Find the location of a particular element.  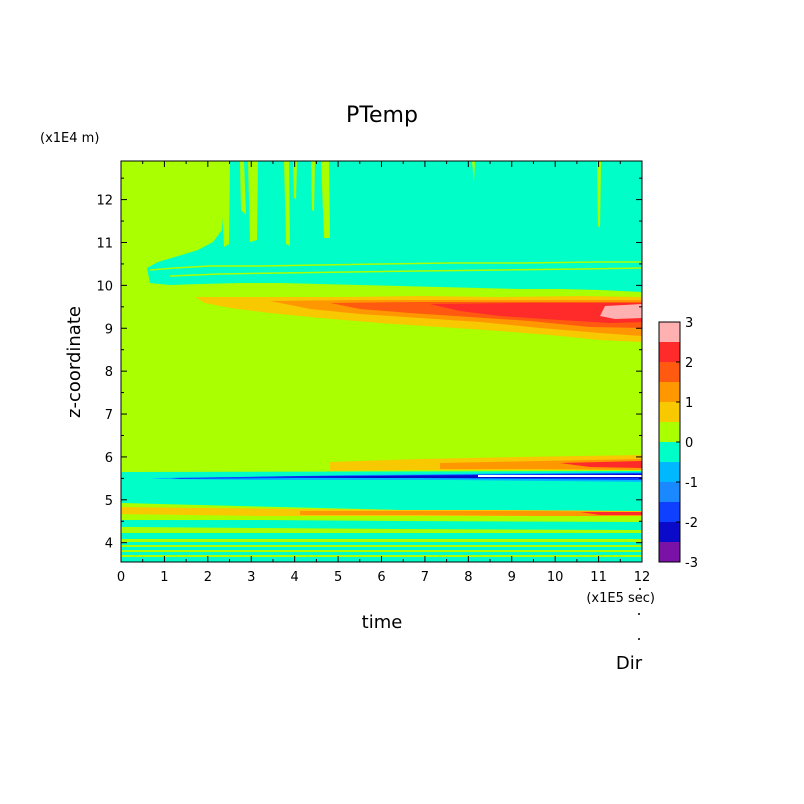

low-band-orange is located at coordinates (471, 513).